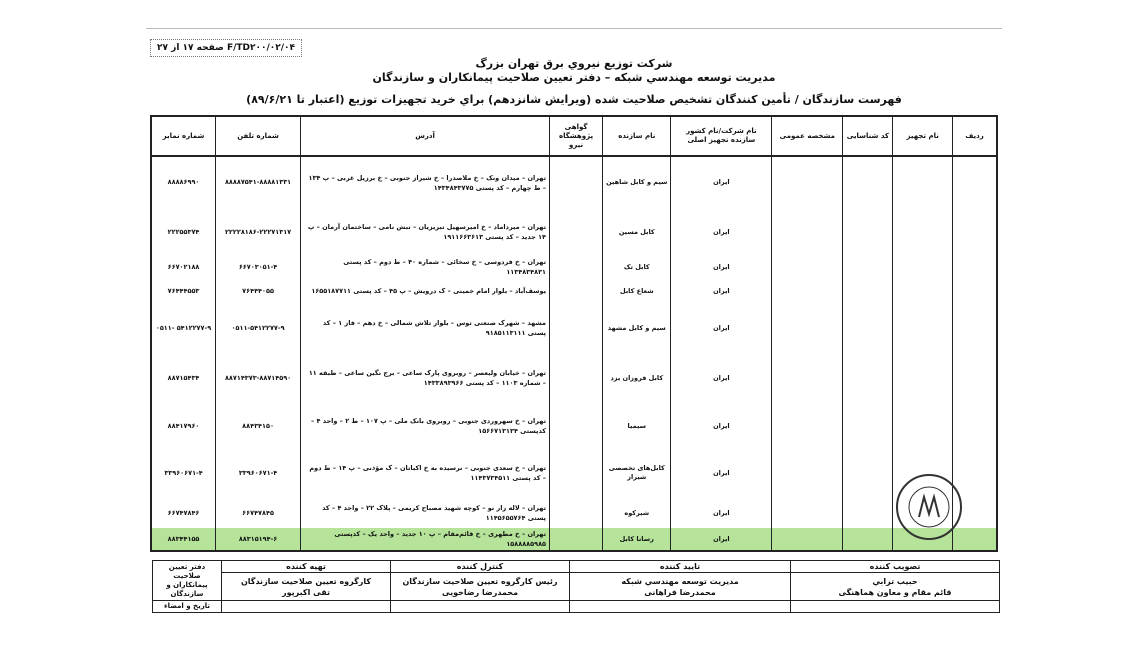 This screenshot has height=651, width=1140. Describe the element at coordinates (183, 232) in the screenshot. I see `fax-cell: ۲۲۲۵۵۳۷۴` at that location.